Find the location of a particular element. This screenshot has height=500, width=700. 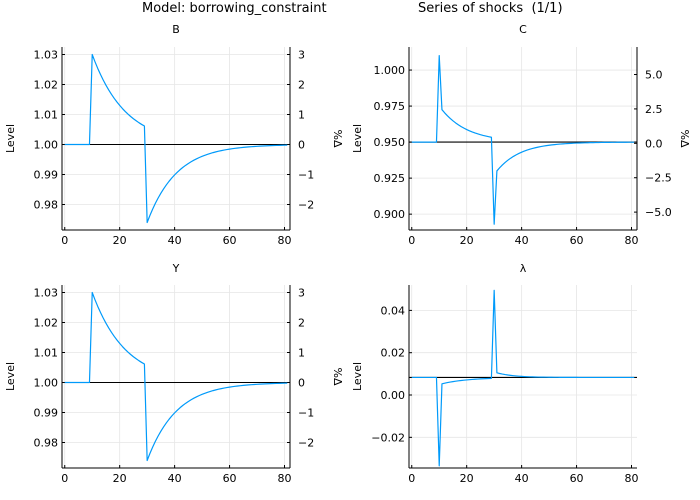

subplot-title: C is located at coordinates (523, 29).